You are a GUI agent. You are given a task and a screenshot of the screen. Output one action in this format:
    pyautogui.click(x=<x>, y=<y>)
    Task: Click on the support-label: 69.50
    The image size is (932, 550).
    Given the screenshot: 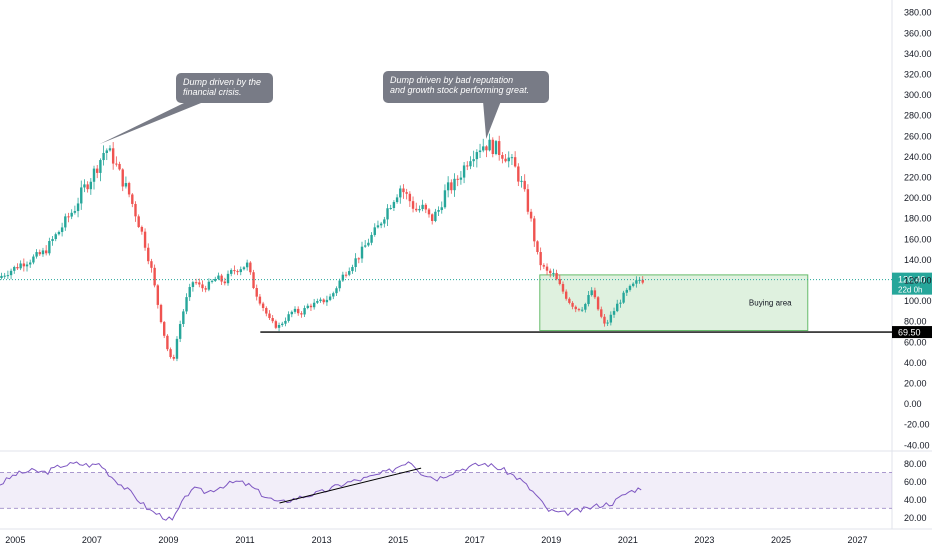 What is the action you would take?
    pyautogui.click(x=909, y=333)
    